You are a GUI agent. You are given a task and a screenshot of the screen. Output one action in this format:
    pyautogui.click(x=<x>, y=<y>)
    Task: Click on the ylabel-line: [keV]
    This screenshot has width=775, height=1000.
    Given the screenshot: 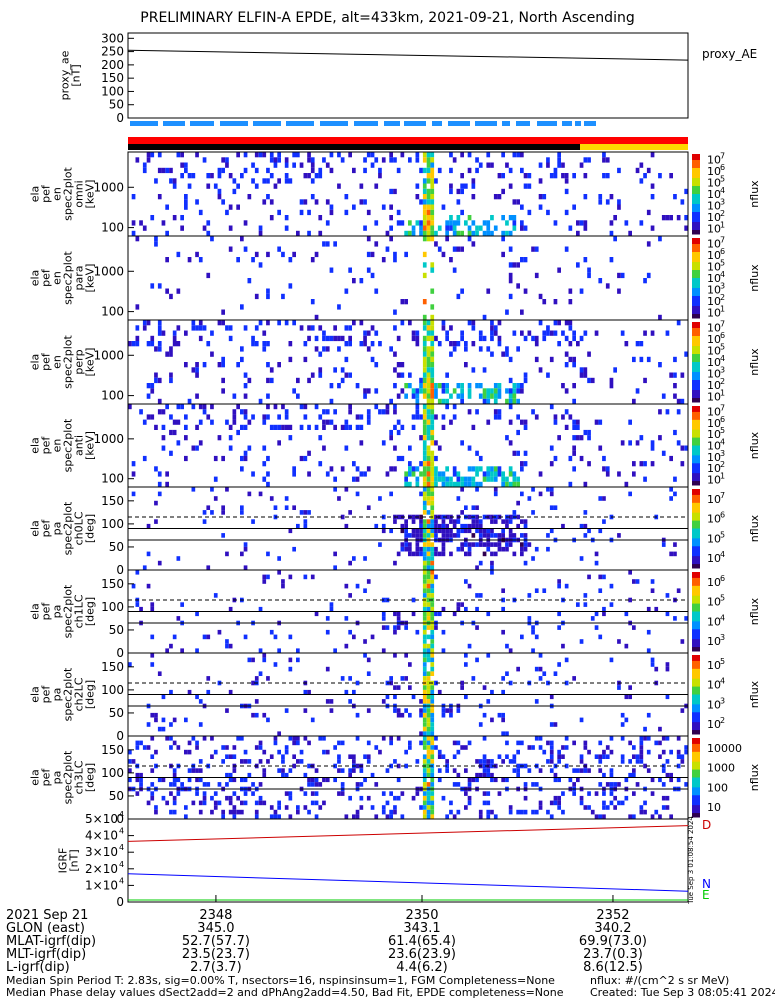 What is the action you would take?
    pyautogui.click(x=90, y=194)
    